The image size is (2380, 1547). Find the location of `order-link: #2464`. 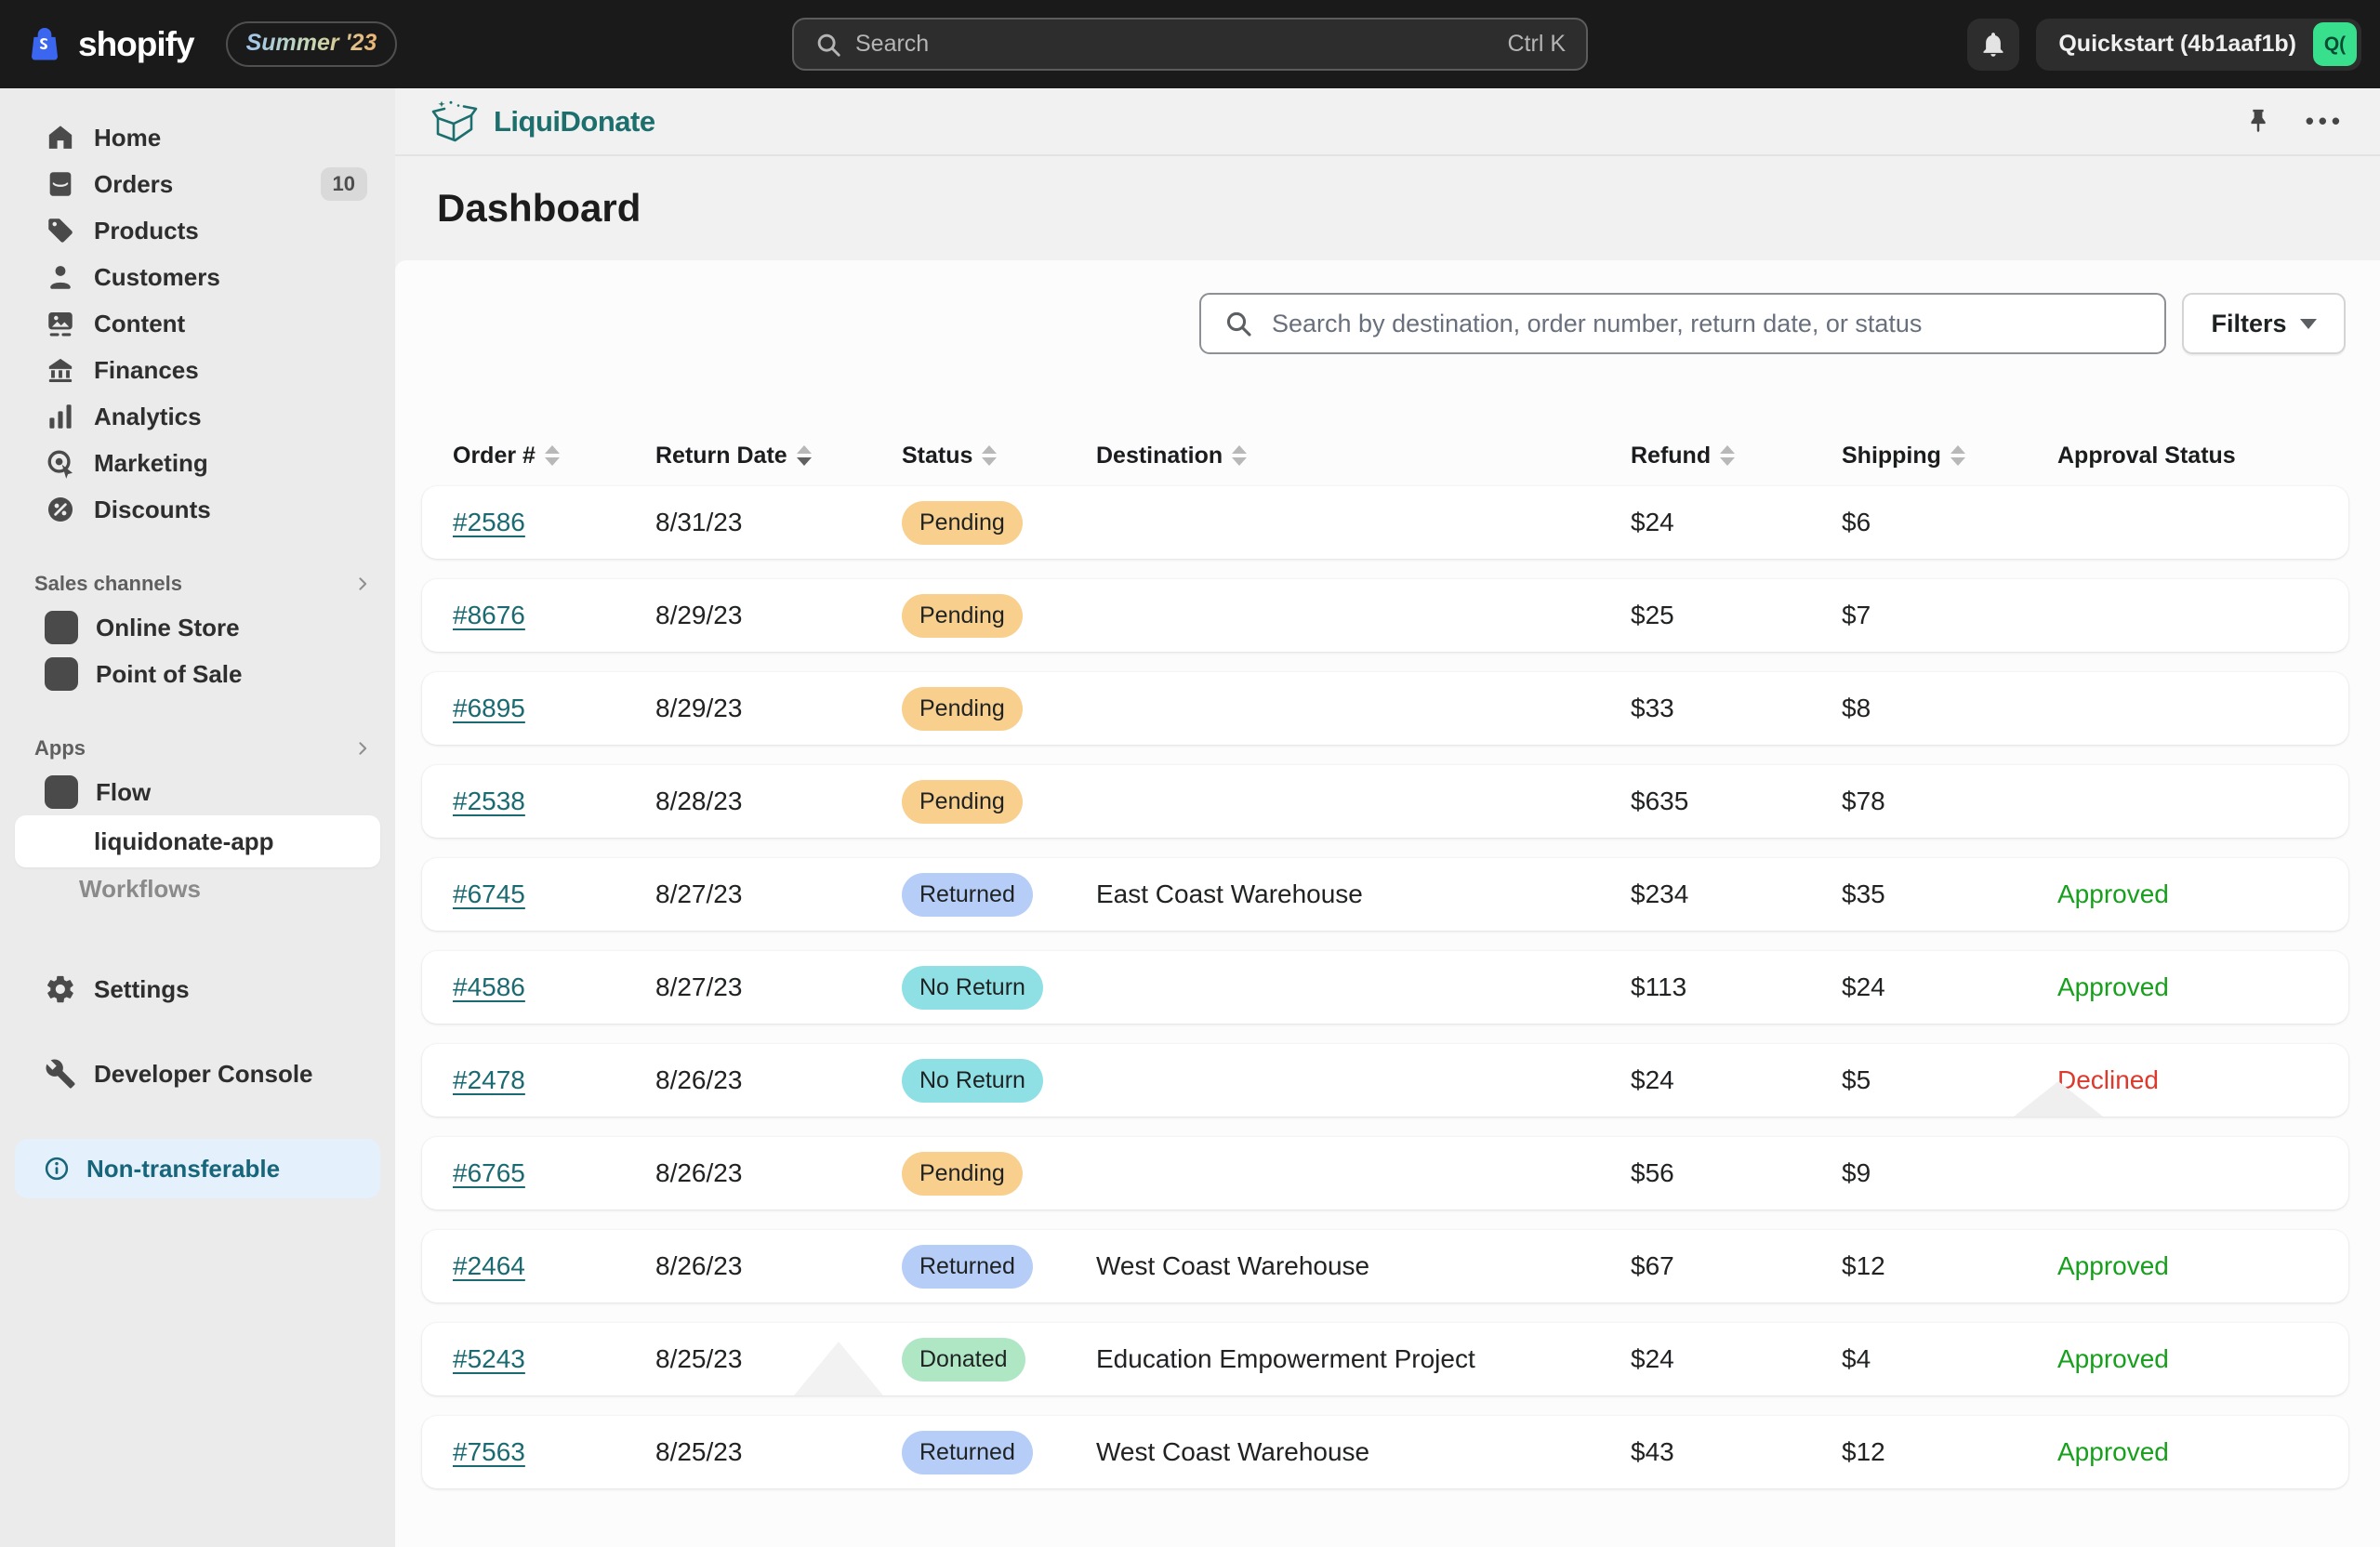

order-link: #2464 is located at coordinates (489, 1265).